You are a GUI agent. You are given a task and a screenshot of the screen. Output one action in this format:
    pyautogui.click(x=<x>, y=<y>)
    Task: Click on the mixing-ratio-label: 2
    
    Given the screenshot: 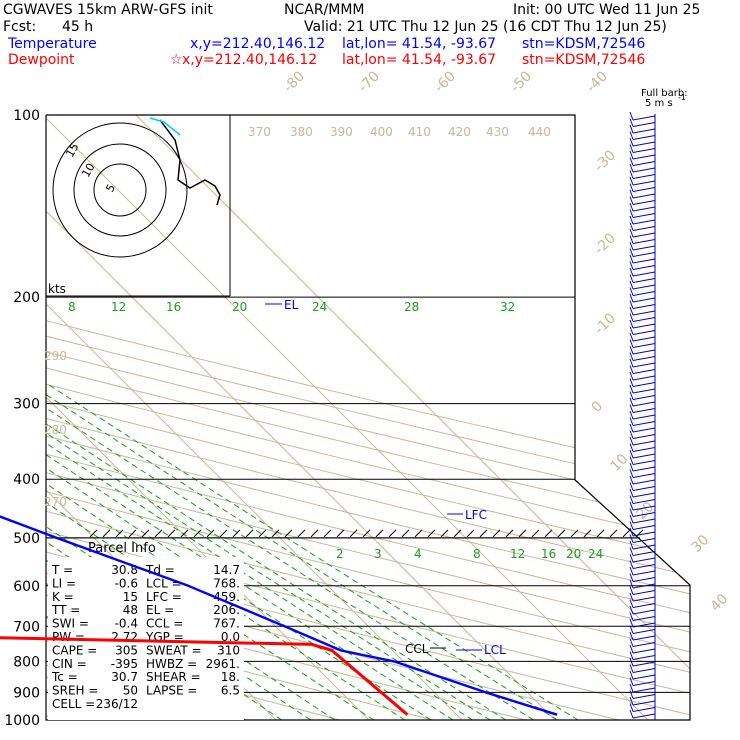 What is the action you would take?
    pyautogui.click(x=340, y=554)
    